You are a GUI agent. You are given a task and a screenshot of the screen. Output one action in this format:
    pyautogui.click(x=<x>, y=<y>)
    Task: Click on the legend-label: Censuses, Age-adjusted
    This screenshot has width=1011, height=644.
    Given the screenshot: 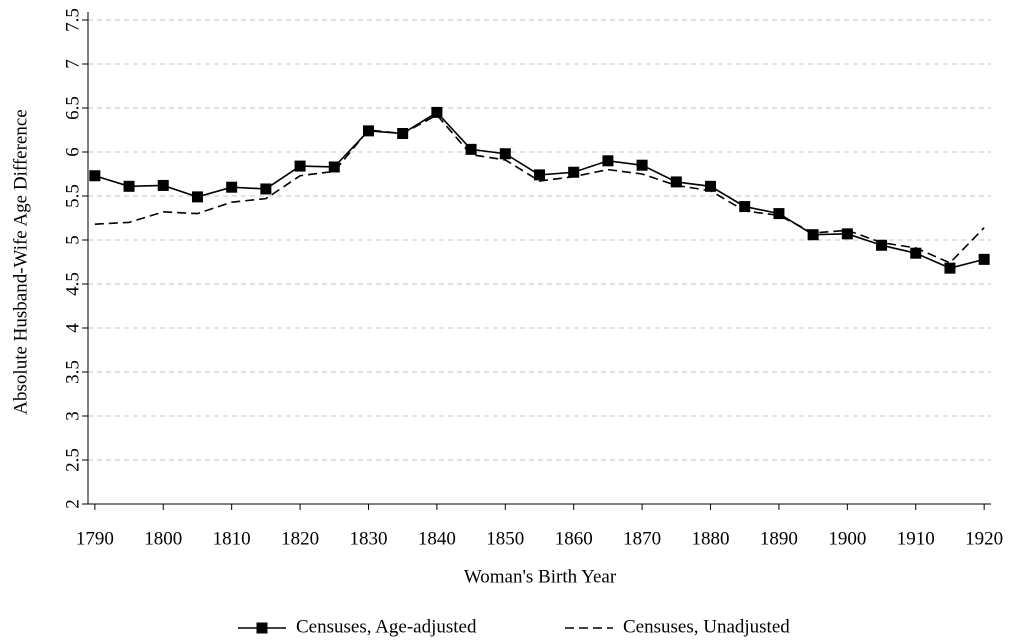 What is the action you would take?
    pyautogui.click(x=386, y=626)
    